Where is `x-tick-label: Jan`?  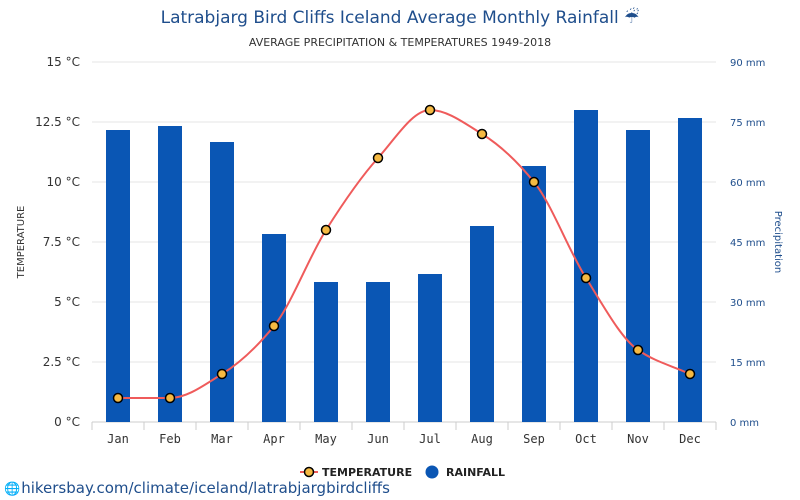
x-tick-label: Jan is located at coordinates (118, 439).